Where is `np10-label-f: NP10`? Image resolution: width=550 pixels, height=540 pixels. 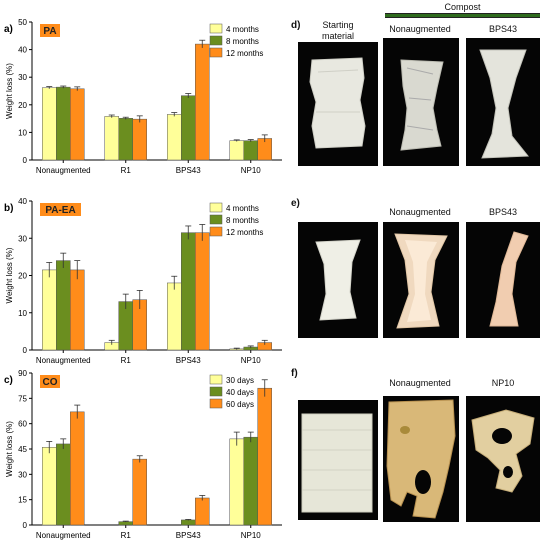
np10-label-f: NP10 is located at coordinates (503, 383).